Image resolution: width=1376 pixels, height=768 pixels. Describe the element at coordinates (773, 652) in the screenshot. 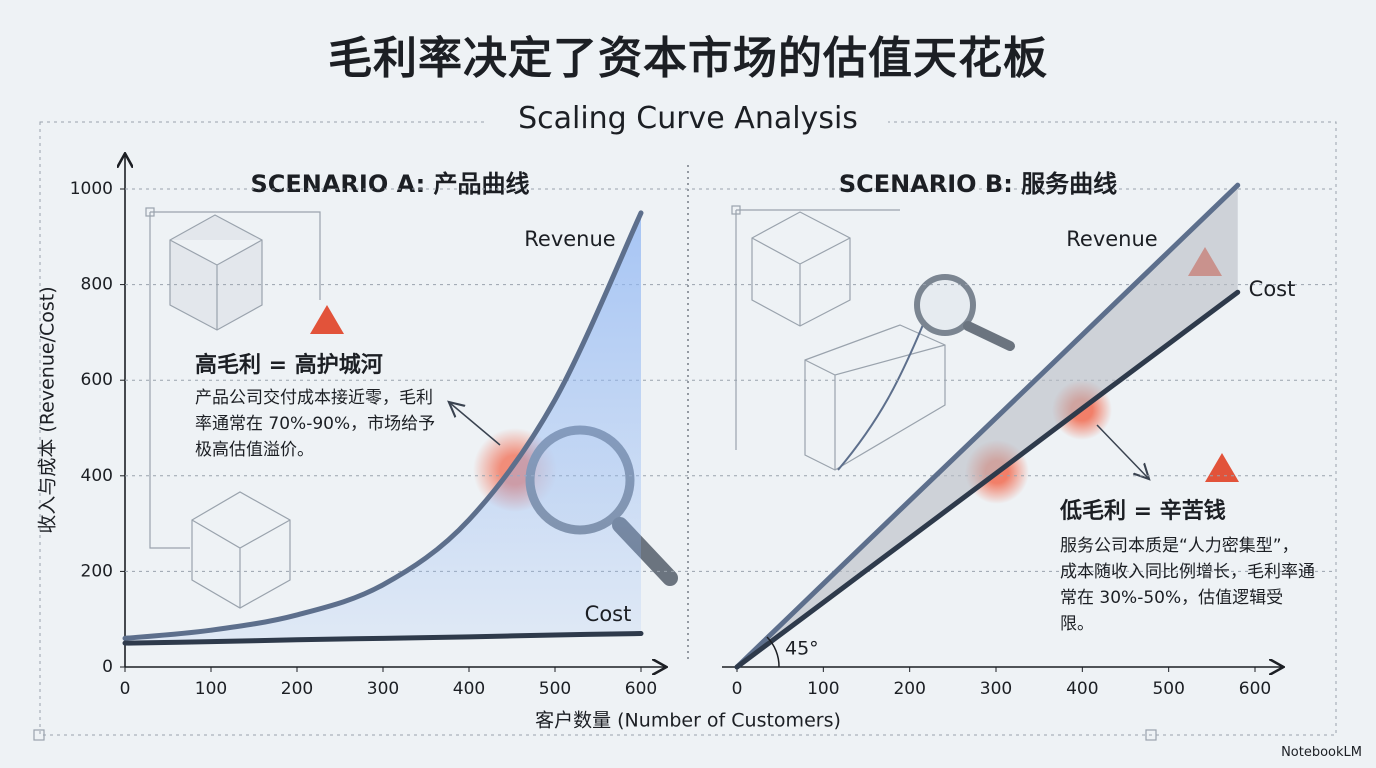

I see `angle-arc` at that location.